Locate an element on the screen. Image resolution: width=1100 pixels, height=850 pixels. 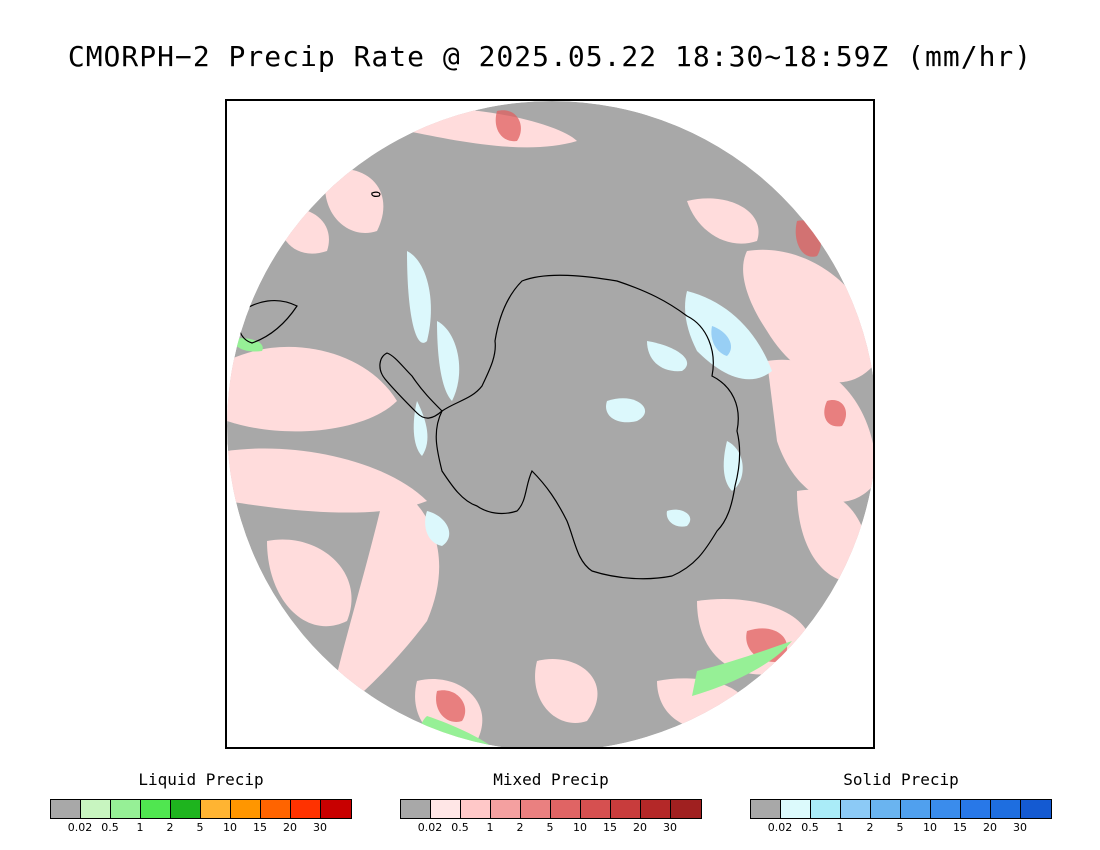
legend-ticks-solid: 0.02 0.5 1 2 5 10 15 20 30 is located at coordinates (901, 829).